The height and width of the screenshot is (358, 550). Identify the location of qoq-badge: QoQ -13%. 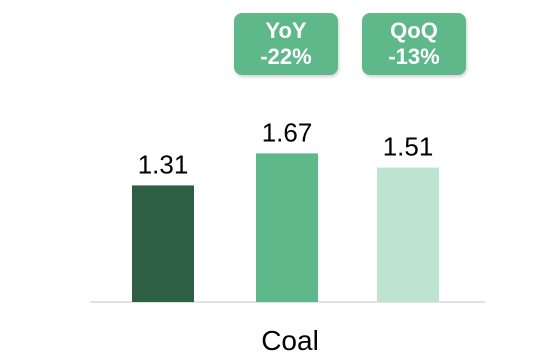
(414, 44).